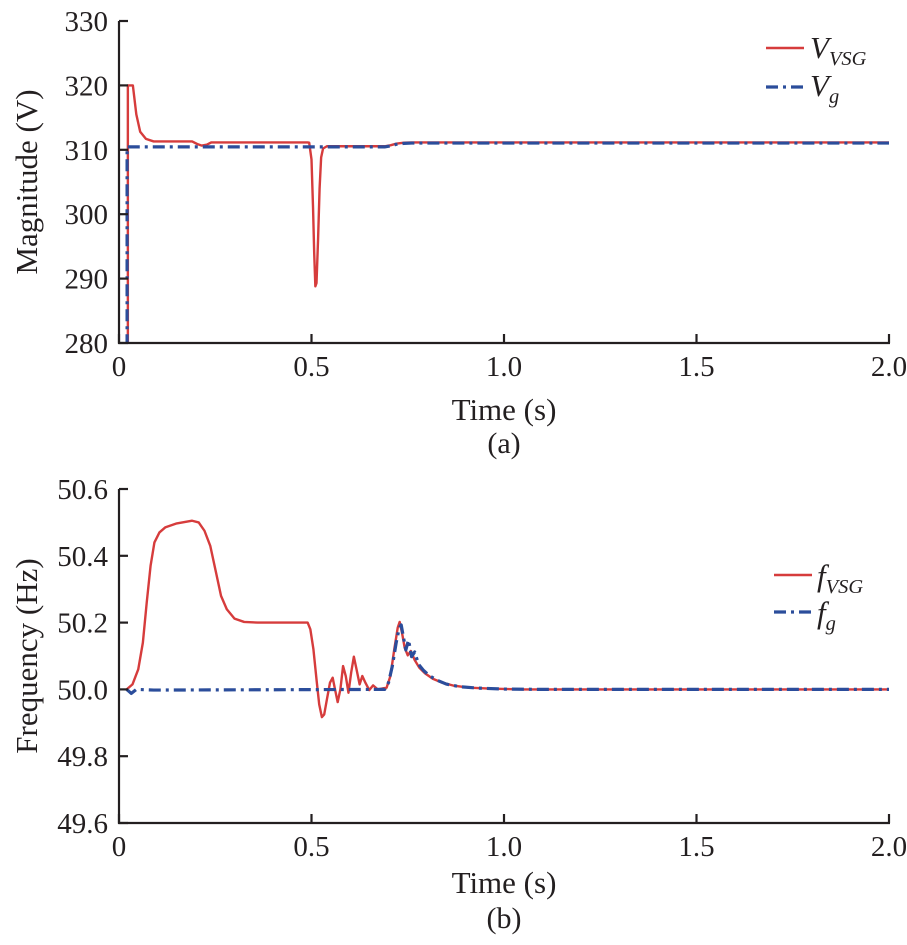  Describe the element at coordinates (844, 587) in the screenshot. I see `legend-fvsg-sub: VSG` at that location.